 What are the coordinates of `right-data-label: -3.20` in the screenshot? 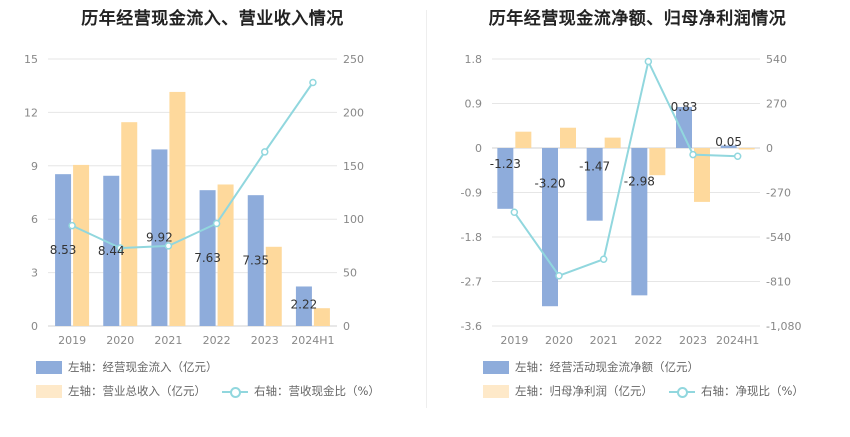 It's located at (549, 184).